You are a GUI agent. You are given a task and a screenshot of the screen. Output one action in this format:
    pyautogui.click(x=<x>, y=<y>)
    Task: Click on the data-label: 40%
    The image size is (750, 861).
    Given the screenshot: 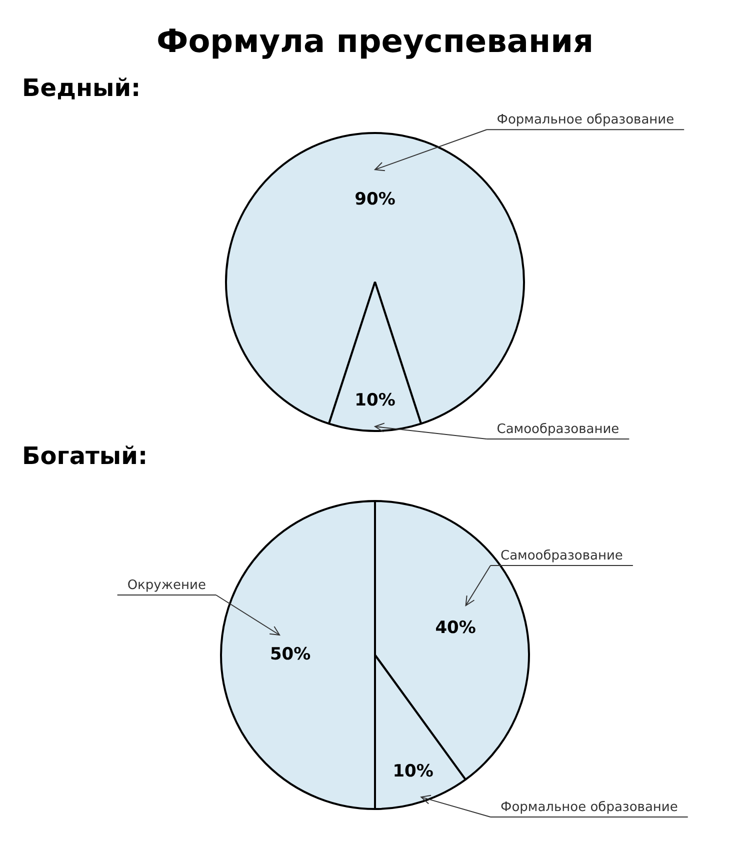 What is the action you would take?
    pyautogui.click(x=455, y=628)
    